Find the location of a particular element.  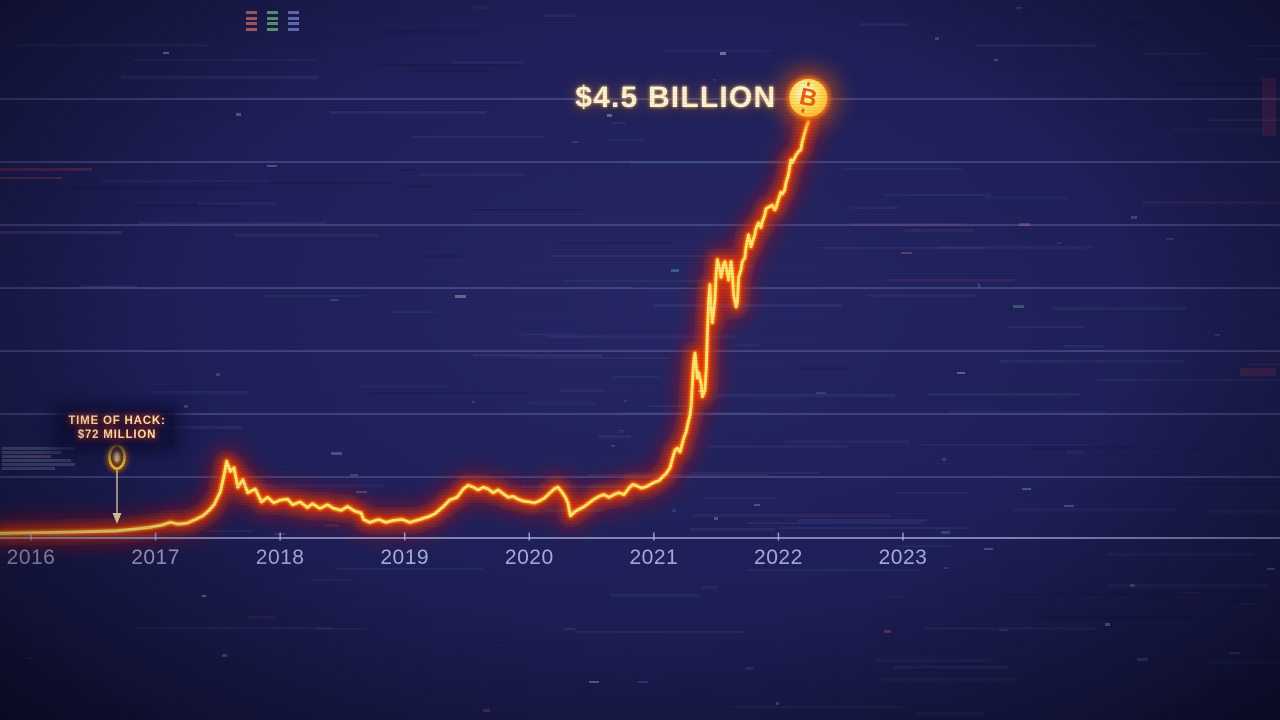

hack-marker is located at coordinates (117, 483).